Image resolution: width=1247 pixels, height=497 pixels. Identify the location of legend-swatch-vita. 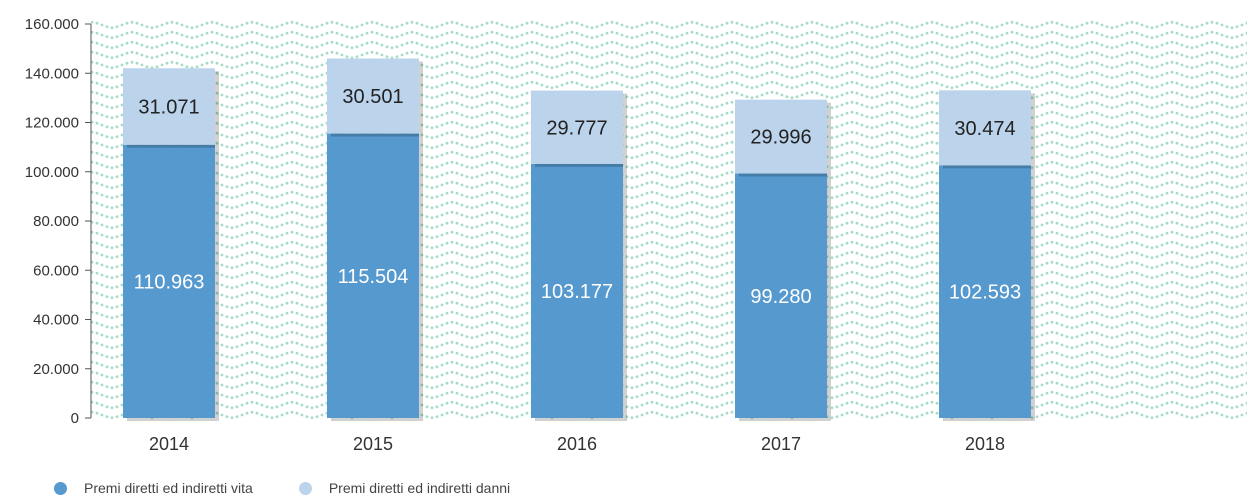
(60, 488).